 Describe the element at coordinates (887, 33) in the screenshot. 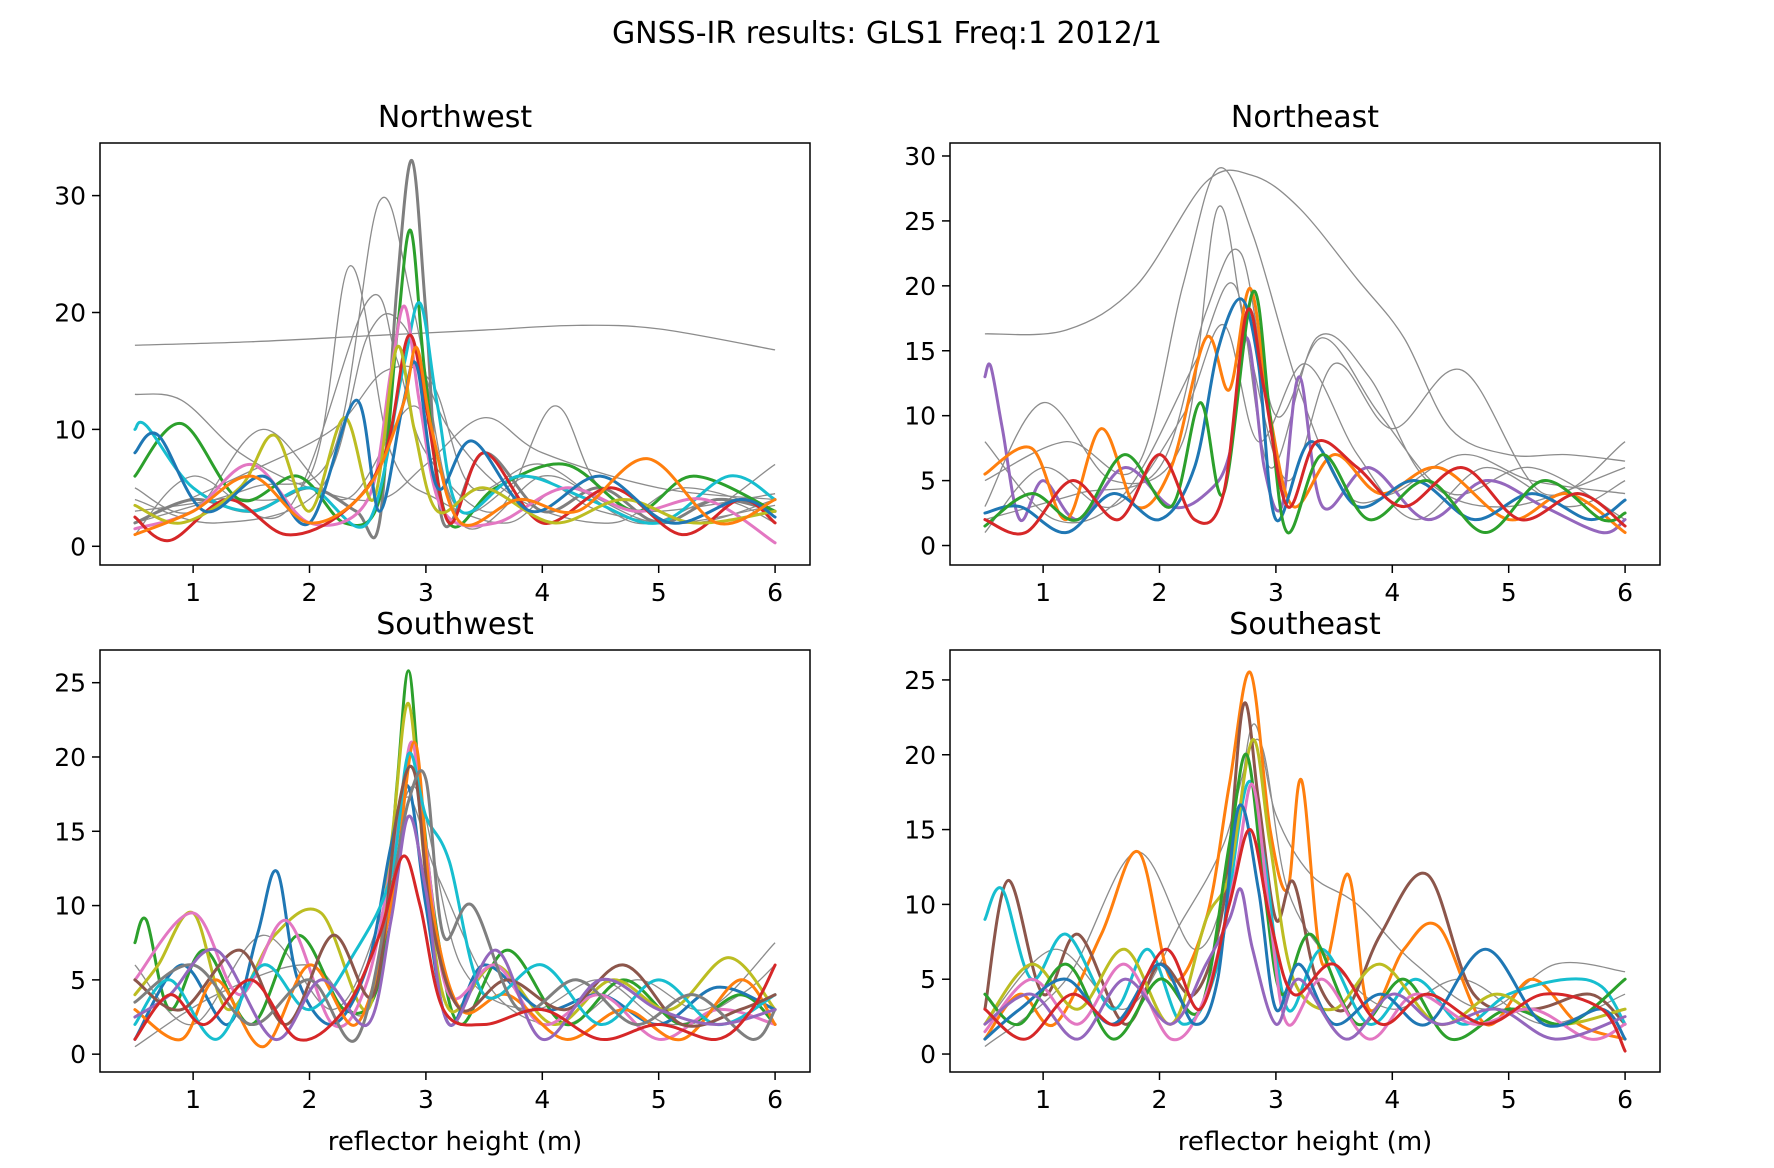

I see `figure-title: GNSS-IR results: GLS1 Freq:1 2012/1` at that location.